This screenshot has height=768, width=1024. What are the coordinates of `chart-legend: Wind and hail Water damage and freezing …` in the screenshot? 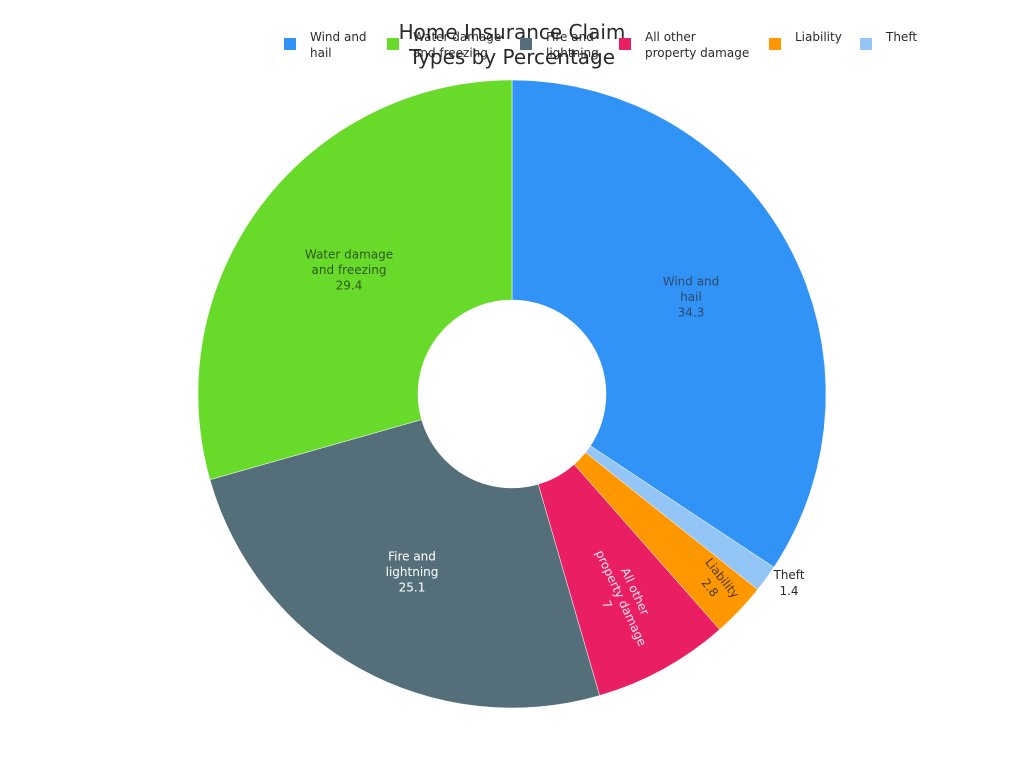 It's located at (512, 49).